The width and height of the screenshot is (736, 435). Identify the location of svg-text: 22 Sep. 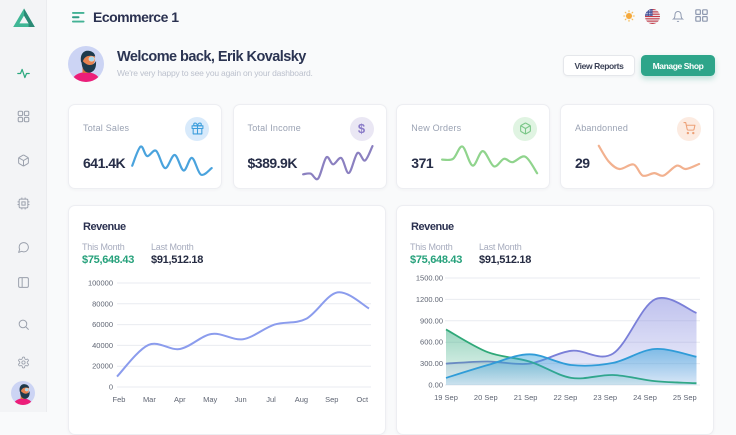
(566, 397).